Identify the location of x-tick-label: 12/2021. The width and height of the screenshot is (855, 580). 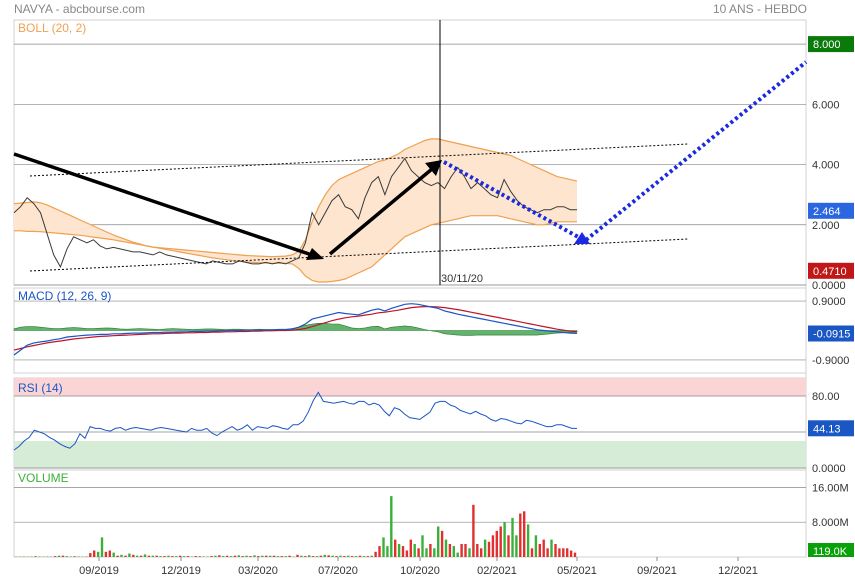
(738, 571).